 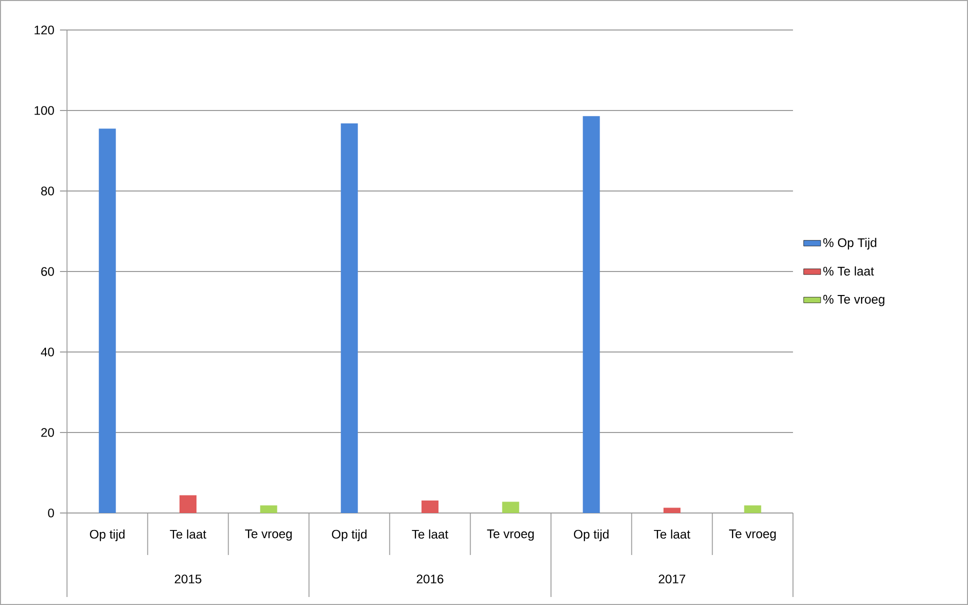 What do you see at coordinates (44, 110) in the screenshot?
I see `y-tick-label: 100` at bounding box center [44, 110].